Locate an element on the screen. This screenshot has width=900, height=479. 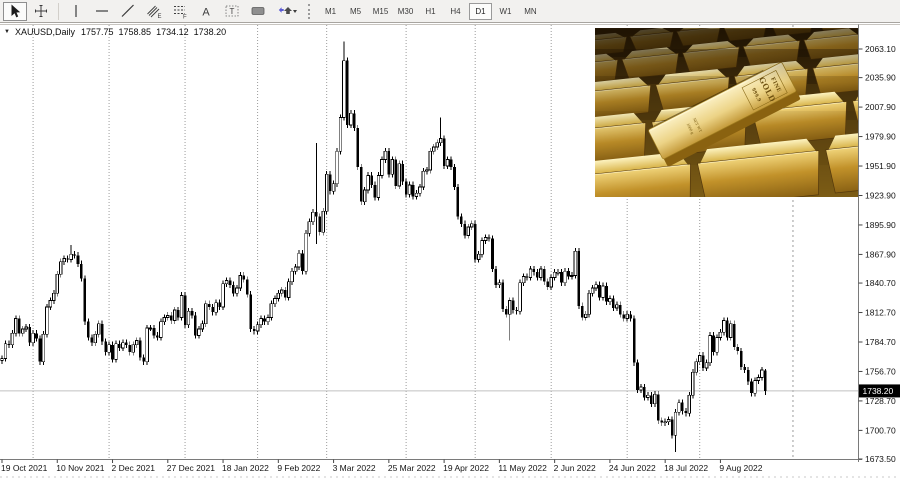
svg-text: E is located at coordinates (160, 16).